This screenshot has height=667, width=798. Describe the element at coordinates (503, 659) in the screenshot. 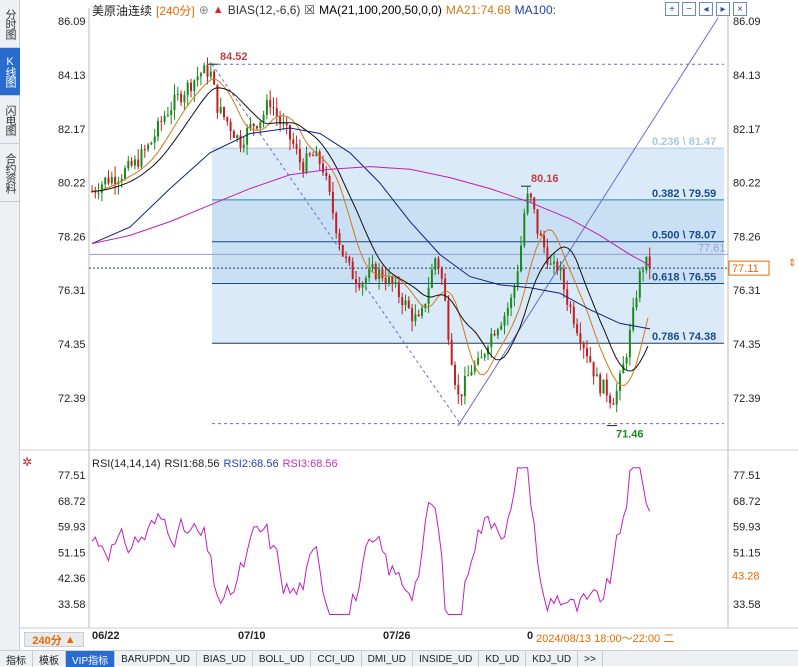

I see `bottom-tab: KD_UD` at that location.